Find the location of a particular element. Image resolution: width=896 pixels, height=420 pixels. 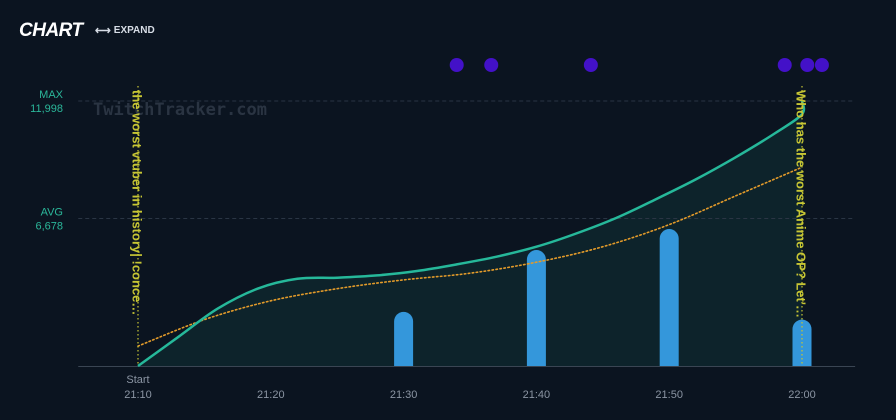

x-tick-label: 21:30 is located at coordinates (404, 395).